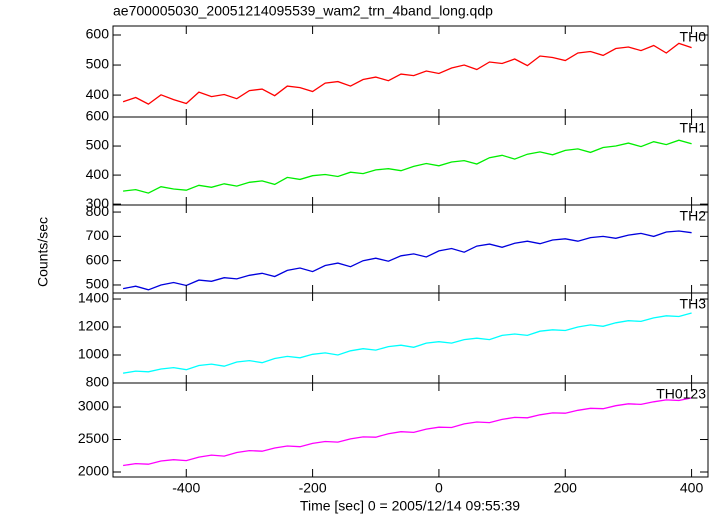 The height and width of the screenshot is (516, 719). Describe the element at coordinates (693, 304) in the screenshot. I see `panel-label: TH3` at that location.